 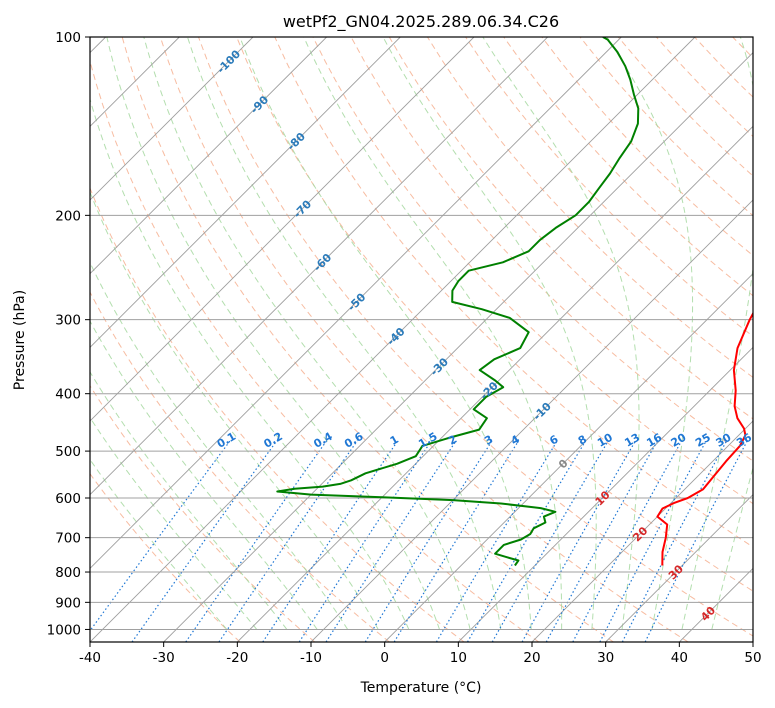 I want to click on y-tick-label: 300, so click(x=68, y=321).